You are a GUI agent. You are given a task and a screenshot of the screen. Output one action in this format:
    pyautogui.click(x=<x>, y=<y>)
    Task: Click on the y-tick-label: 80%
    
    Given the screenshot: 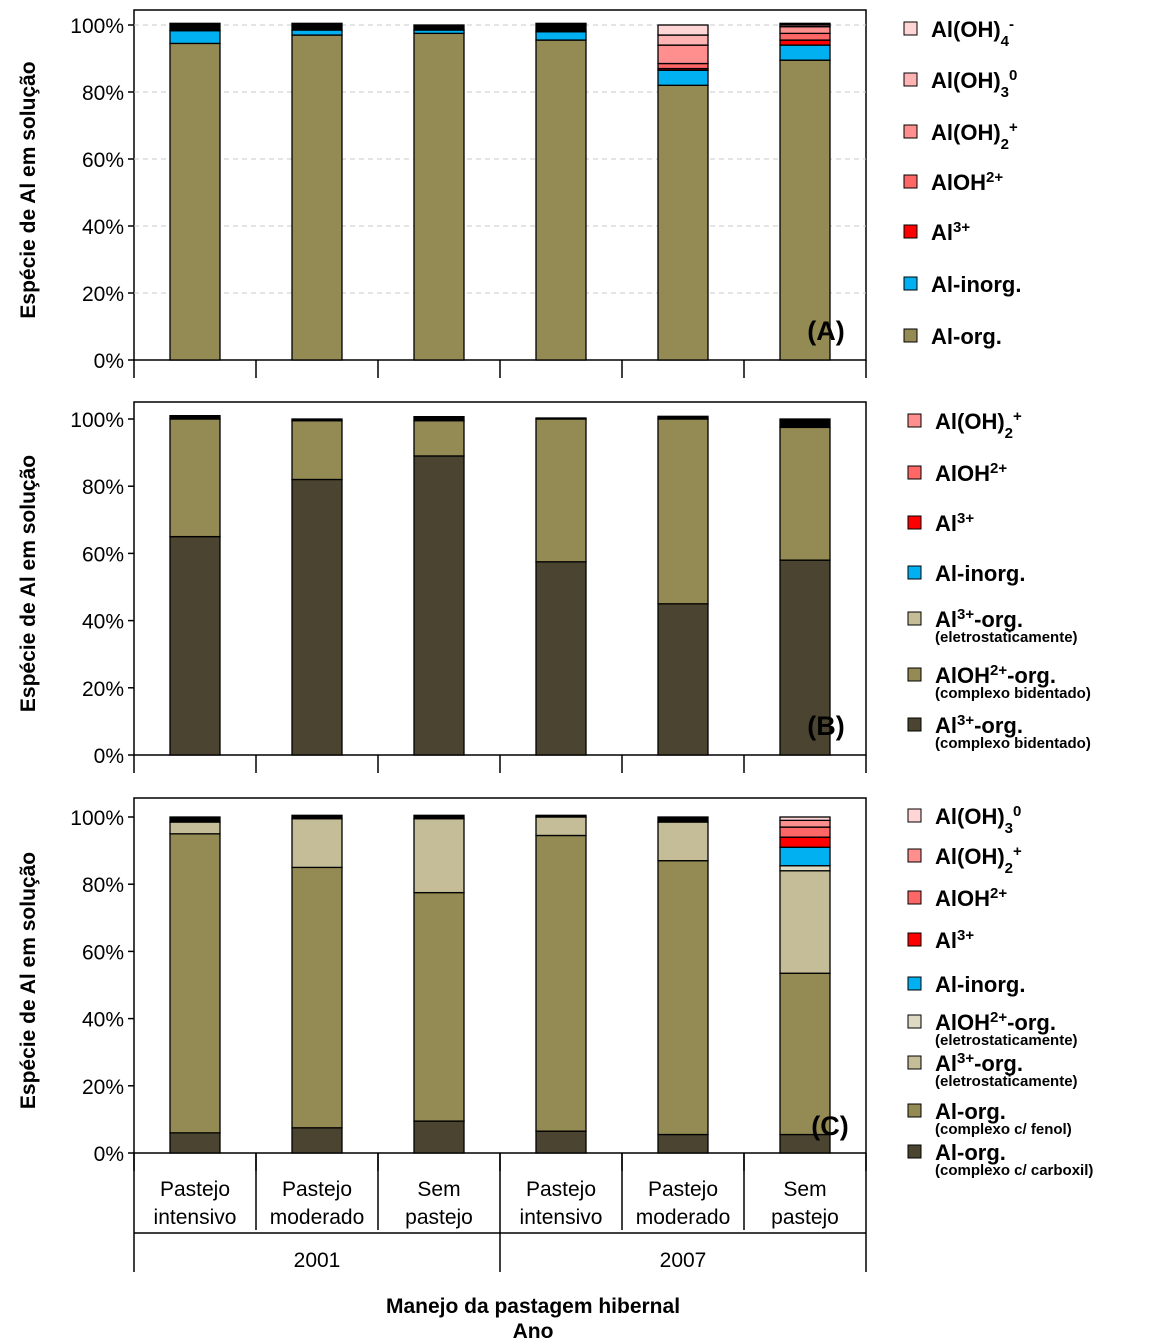 What is the action you would take?
    pyautogui.click(x=103, y=487)
    